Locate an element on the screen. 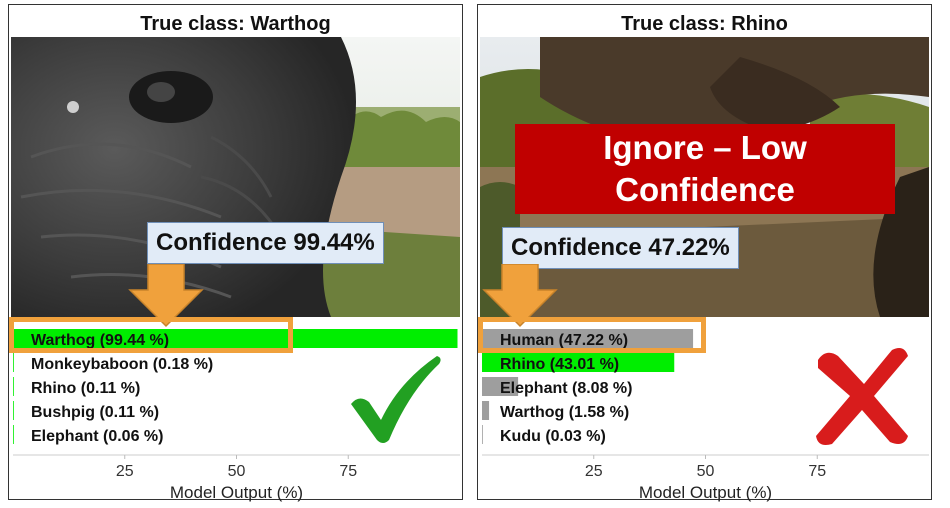 Image resolution: width=950 pixels, height=508 pixels. checkmark-icon is located at coordinates (396, 399).